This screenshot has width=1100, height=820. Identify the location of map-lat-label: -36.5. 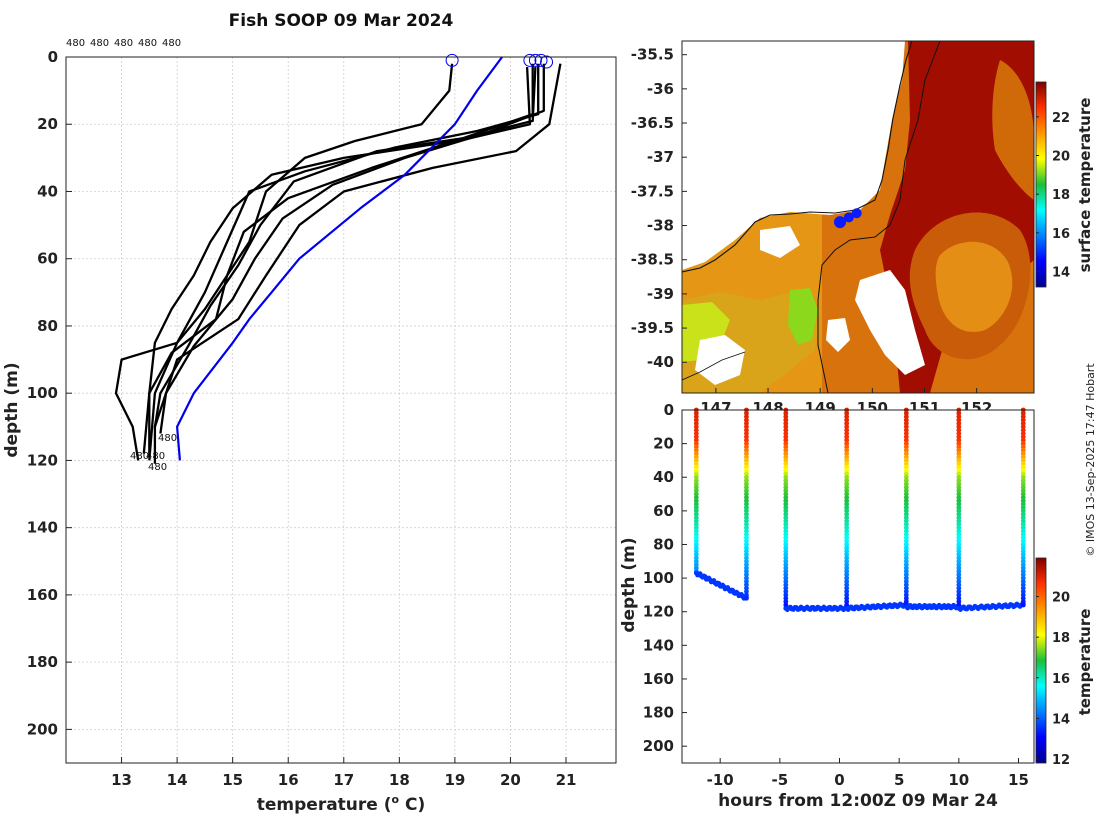
(652, 123).